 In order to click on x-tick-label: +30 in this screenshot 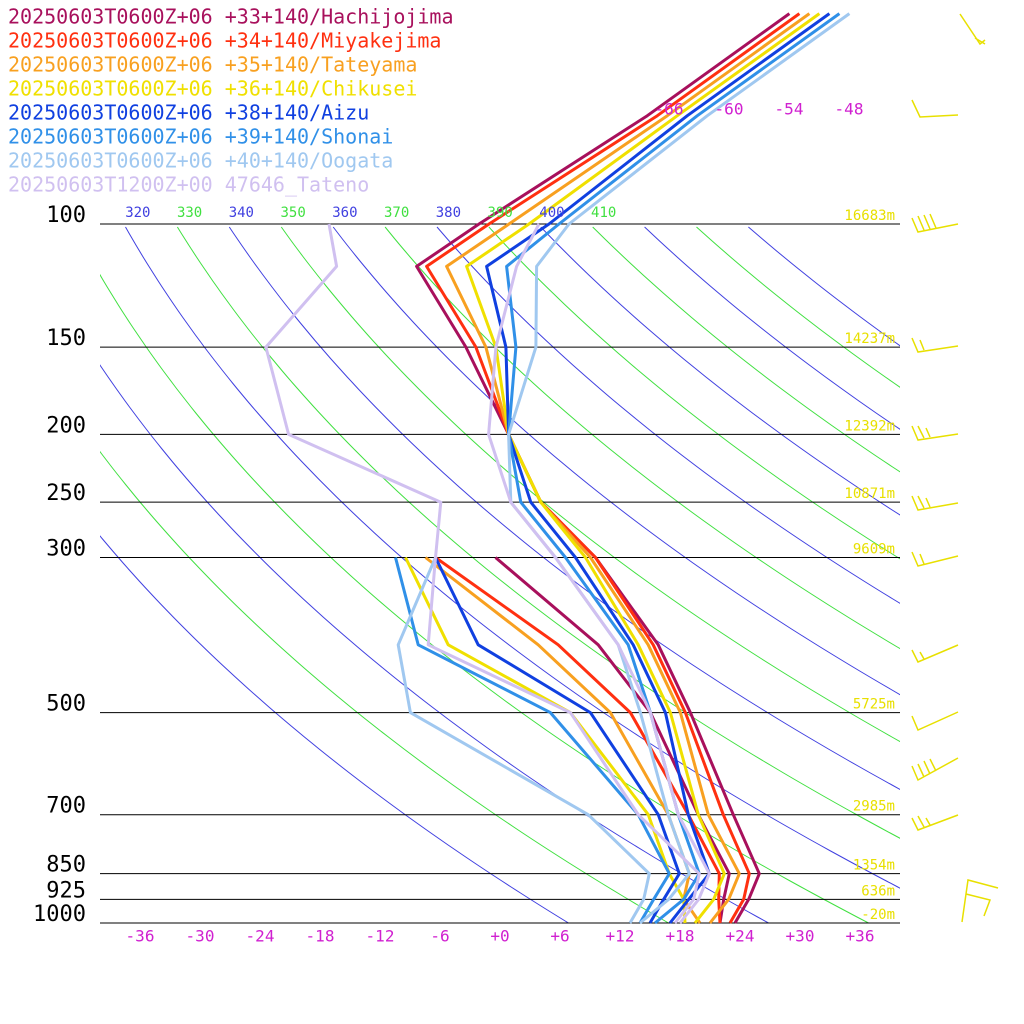, I will do `click(800, 936)`.